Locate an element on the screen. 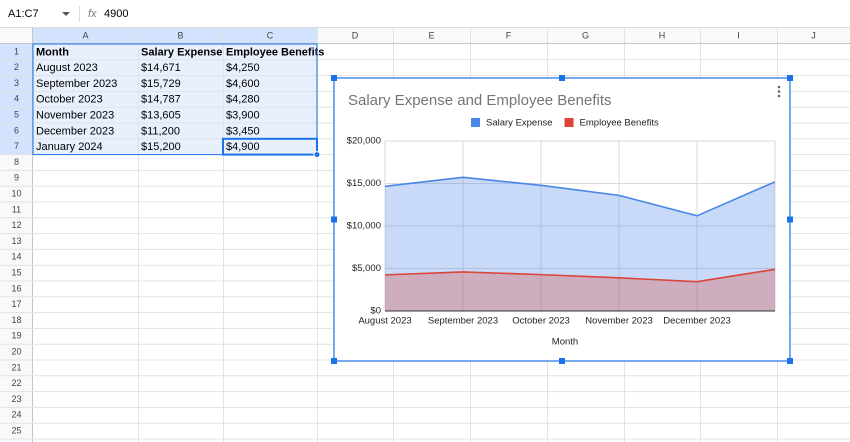 The height and width of the screenshot is (442, 850). cell: November 2023 is located at coordinates (75, 116).